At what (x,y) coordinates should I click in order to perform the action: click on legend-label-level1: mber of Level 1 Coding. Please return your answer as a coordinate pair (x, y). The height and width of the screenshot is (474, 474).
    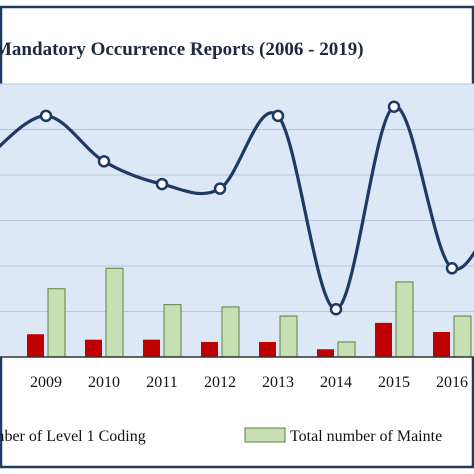
    Looking at the image, I should click on (73, 436).